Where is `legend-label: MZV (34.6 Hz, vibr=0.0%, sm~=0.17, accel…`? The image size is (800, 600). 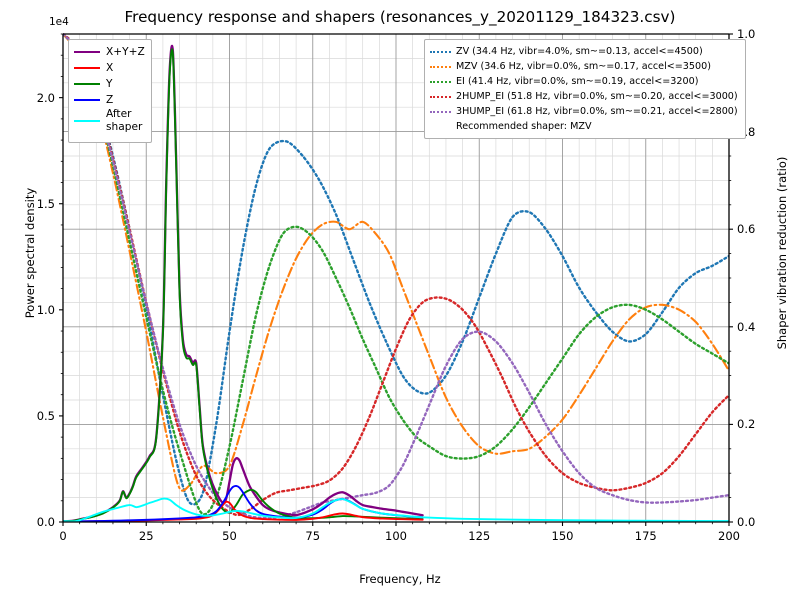 legend-label: MZV (34.6 Hz, vibr=0.0%, sm~=0.17, accel… is located at coordinates (583, 66).